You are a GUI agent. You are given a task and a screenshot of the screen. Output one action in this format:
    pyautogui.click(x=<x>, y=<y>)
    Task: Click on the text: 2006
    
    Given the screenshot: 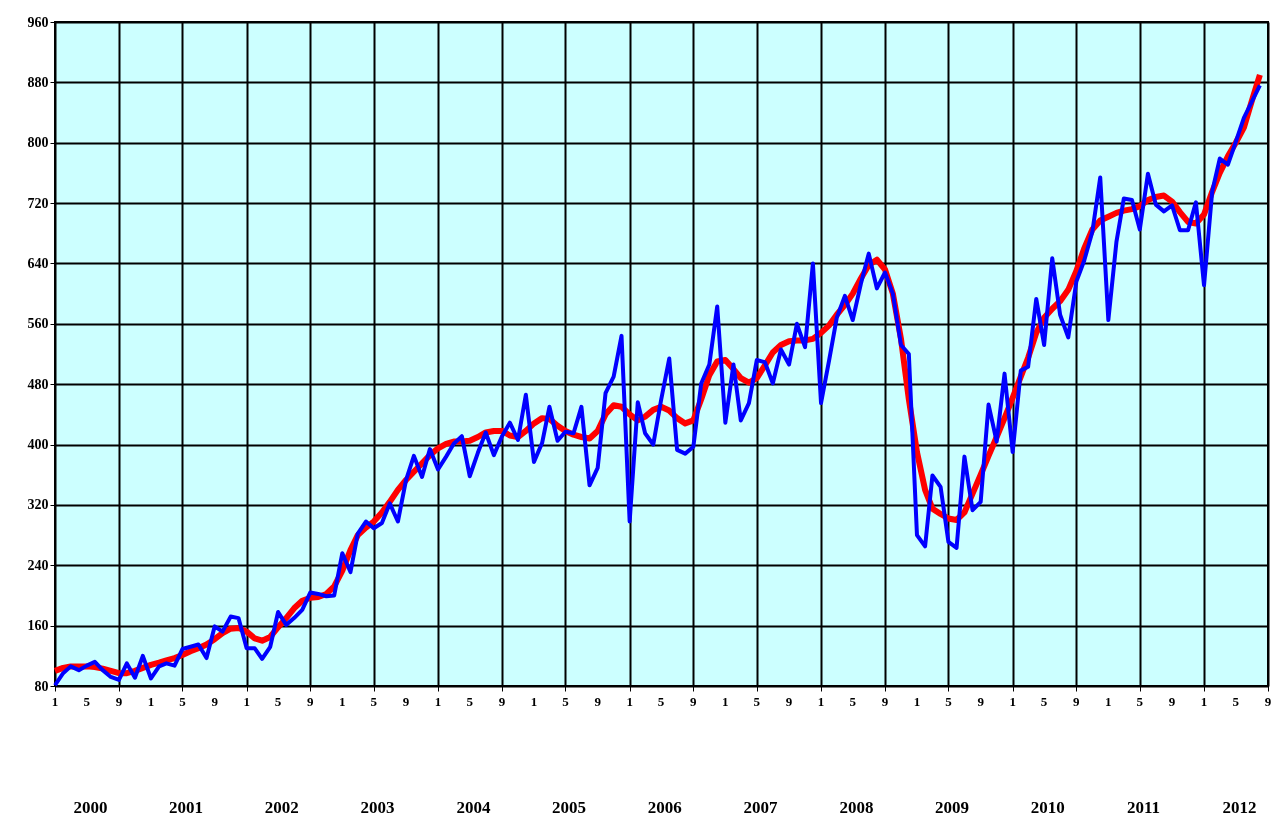 What is the action you would take?
    pyautogui.click(x=664, y=807)
    